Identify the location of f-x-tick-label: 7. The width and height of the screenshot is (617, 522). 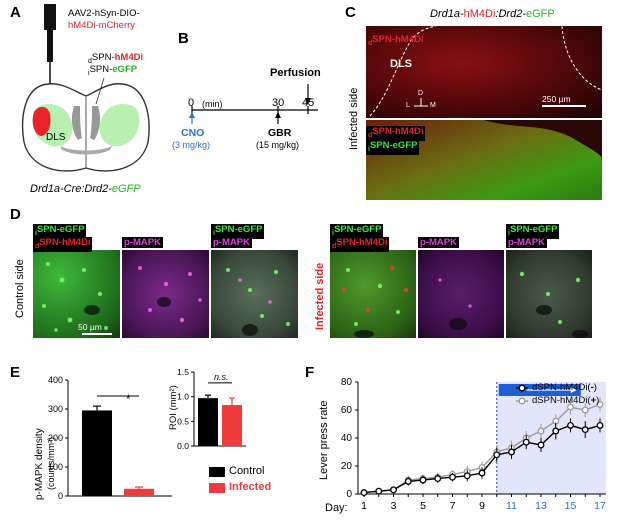
(453, 506).